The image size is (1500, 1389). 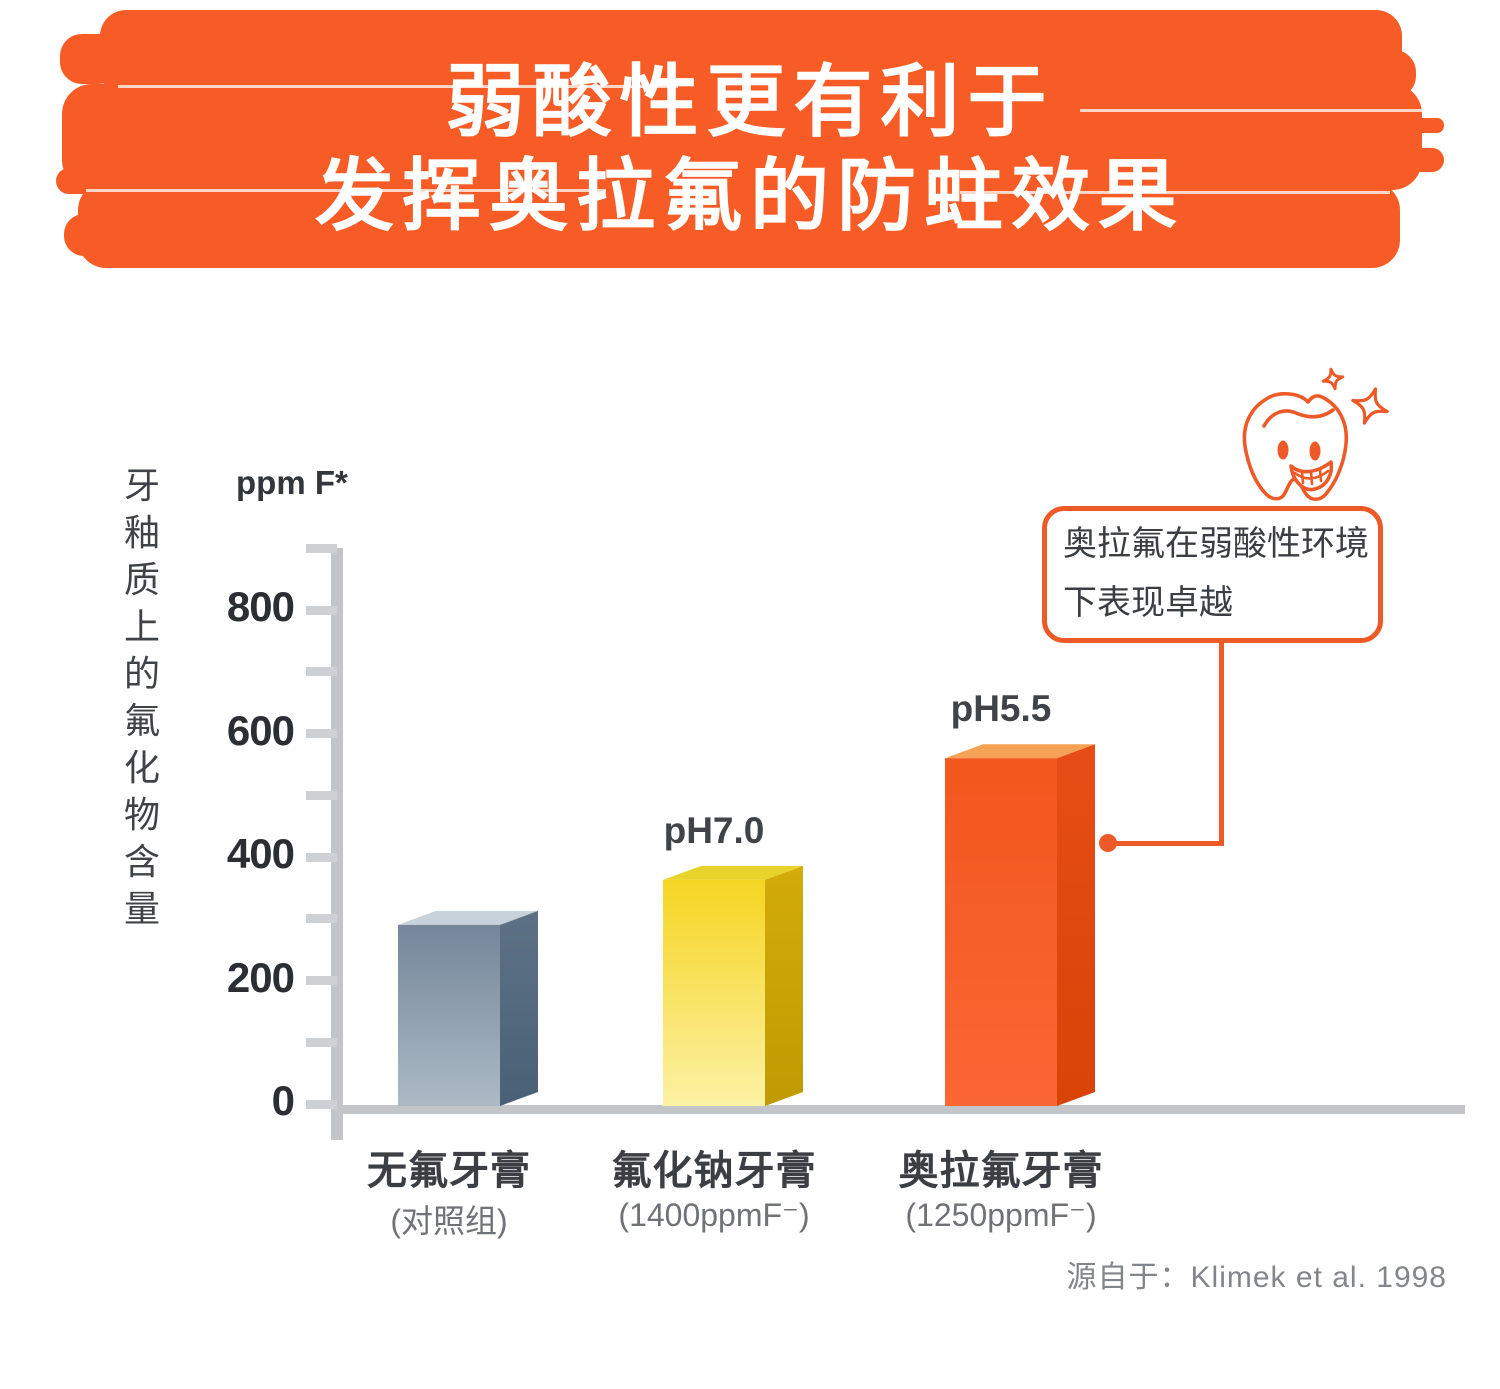 I want to click on bar-奥拉氟牙膏, so click(x=1020, y=925).